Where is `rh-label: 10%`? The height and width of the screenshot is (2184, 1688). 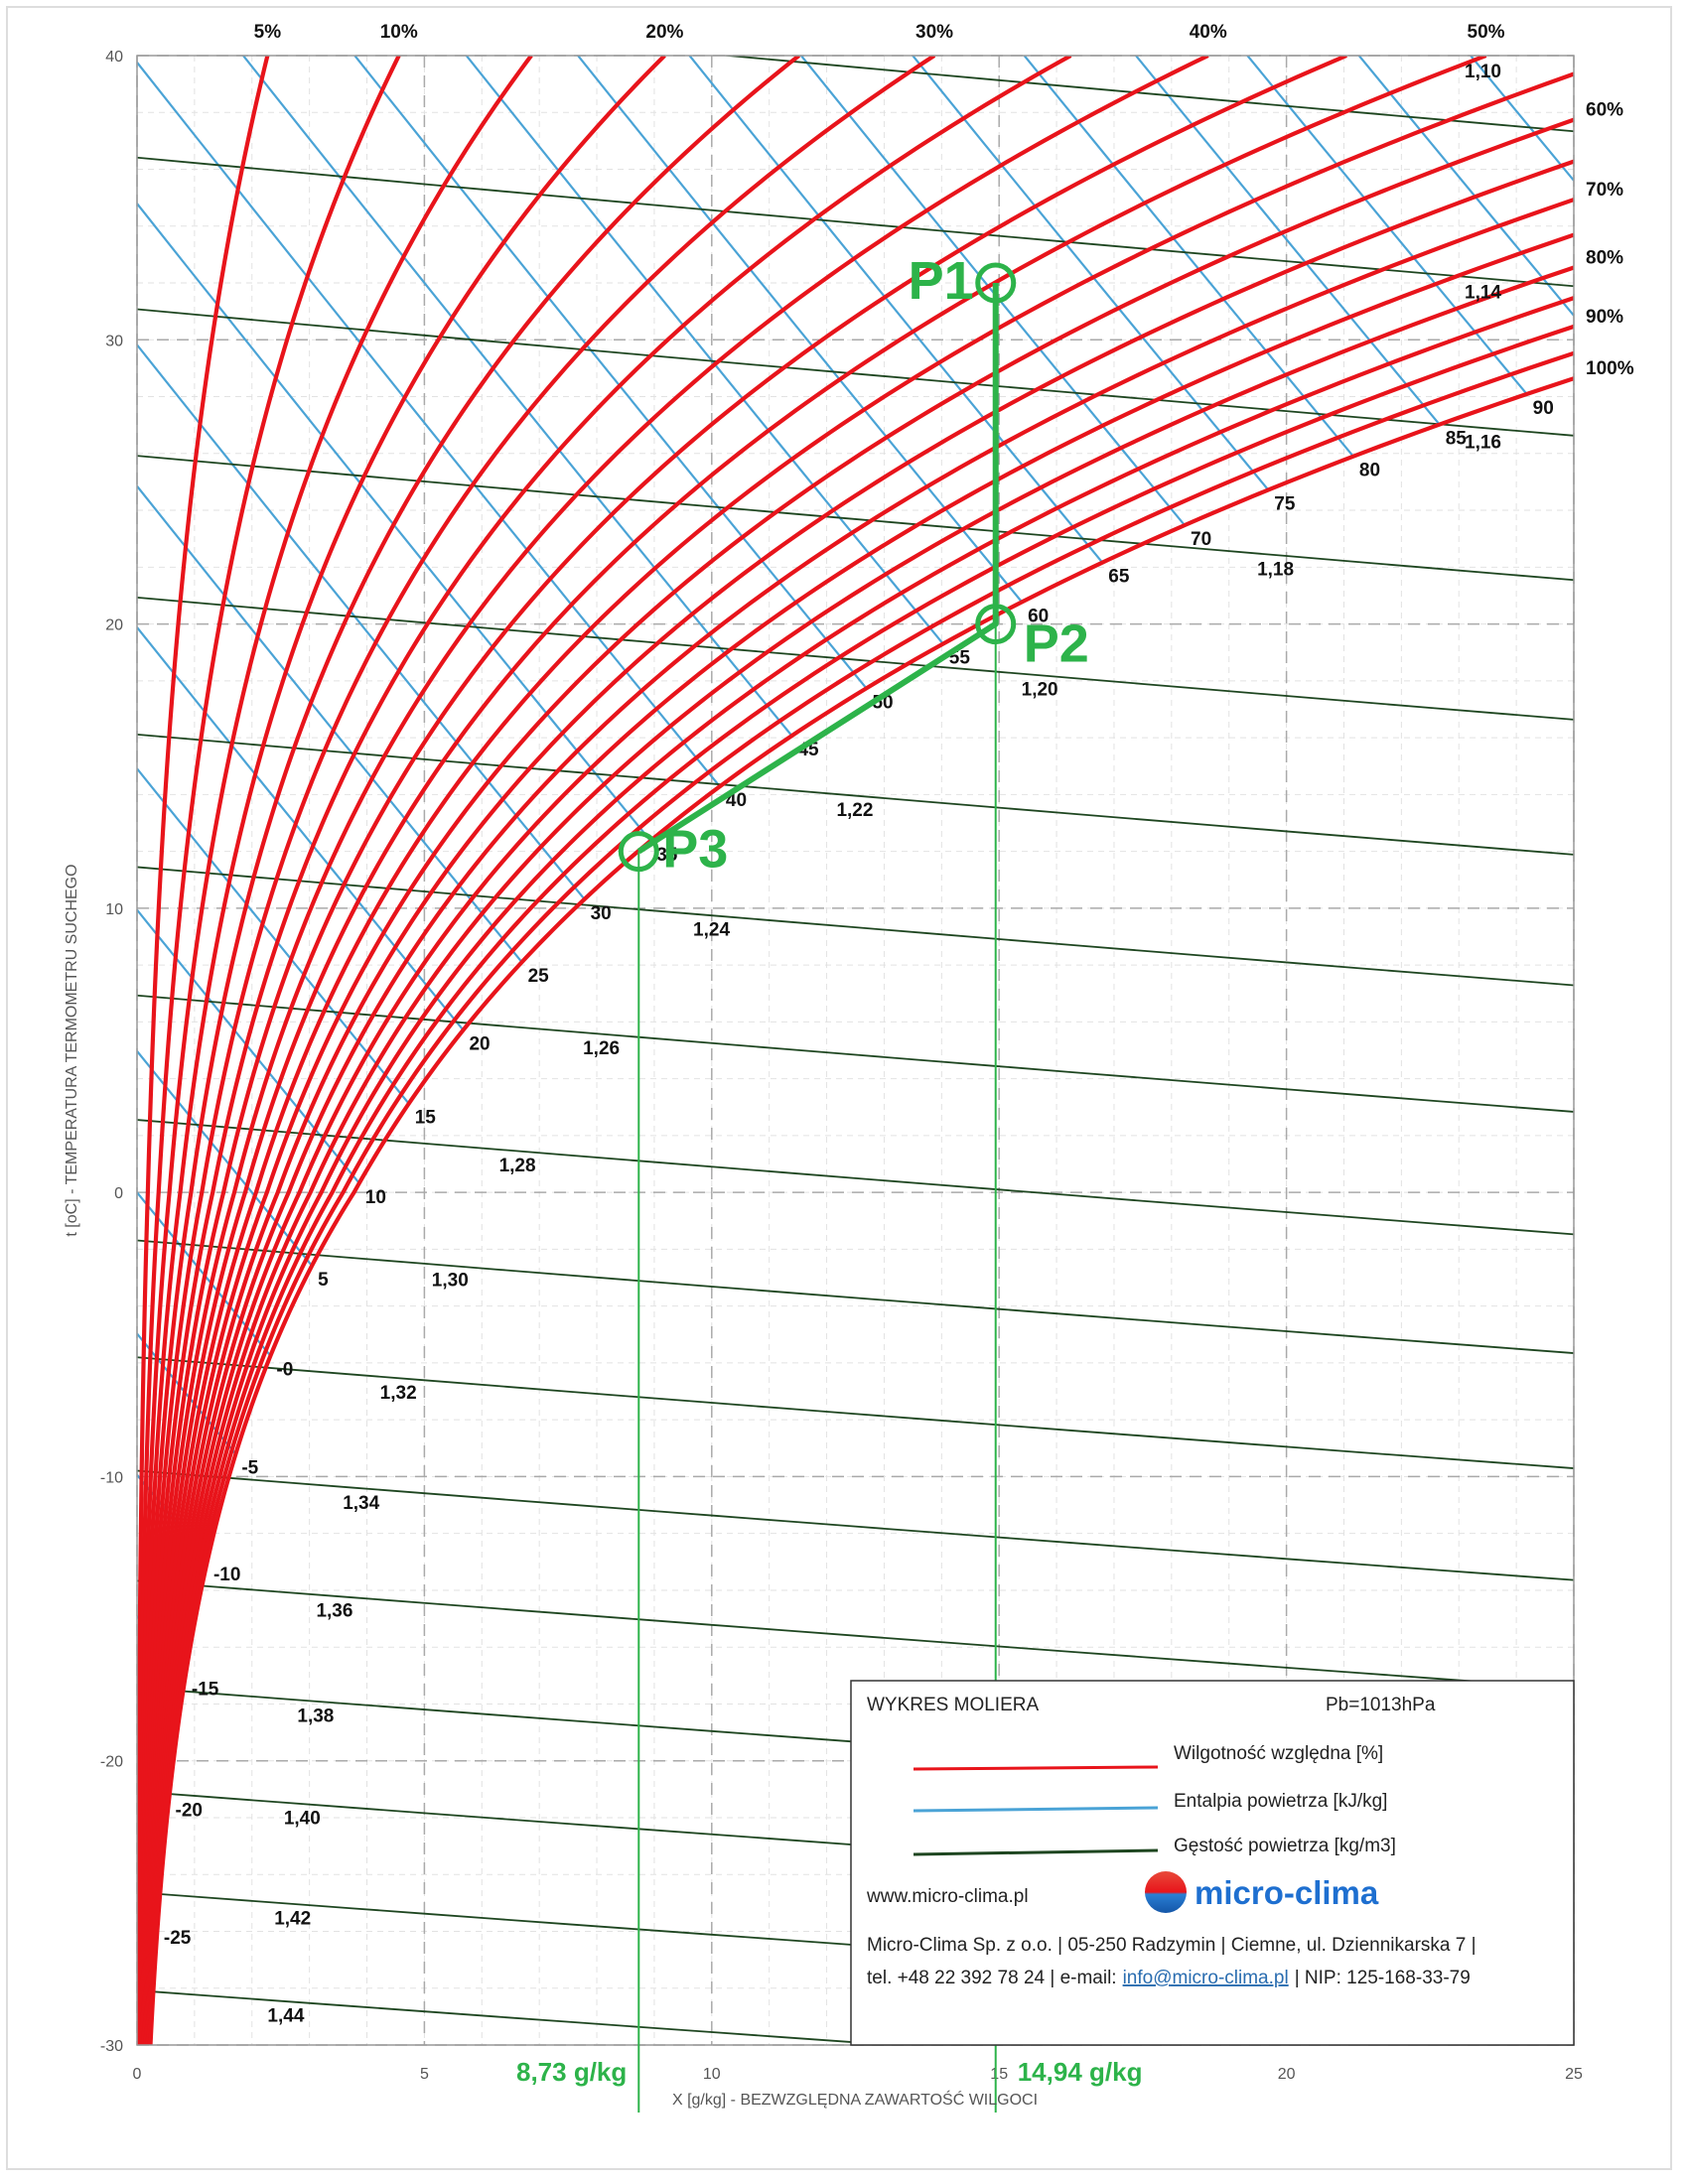
rh-label: 10% is located at coordinates (399, 32).